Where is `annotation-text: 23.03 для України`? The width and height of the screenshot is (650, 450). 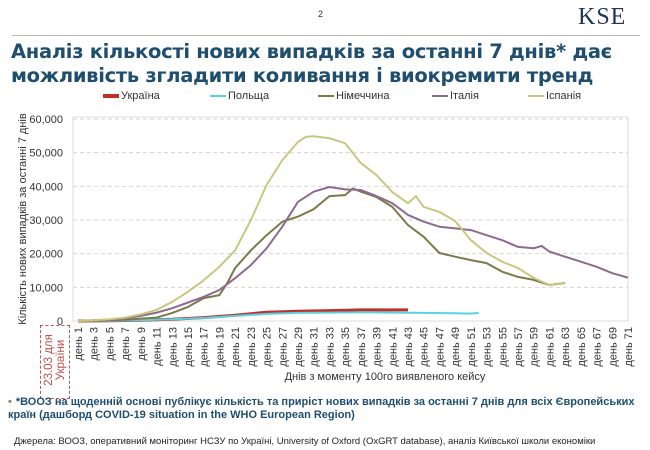 annotation-text: 23.03 для України is located at coordinates (55, 360).